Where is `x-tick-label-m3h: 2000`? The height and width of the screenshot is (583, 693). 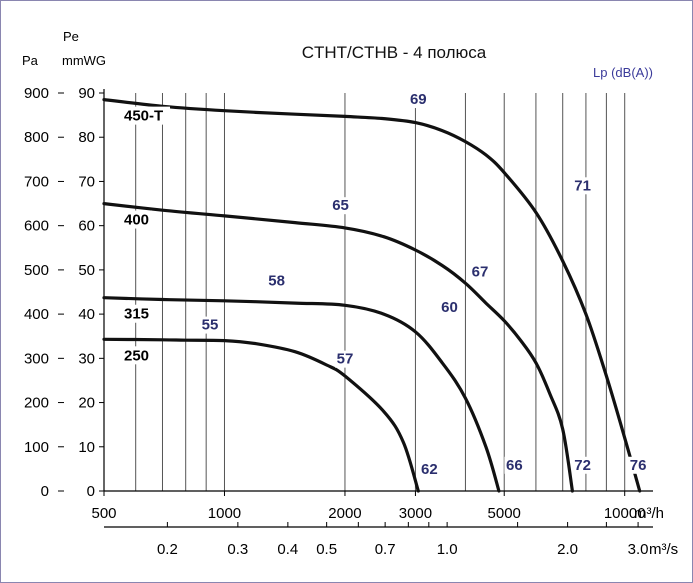
x-tick-label-m3h: 2000 is located at coordinates (344, 513).